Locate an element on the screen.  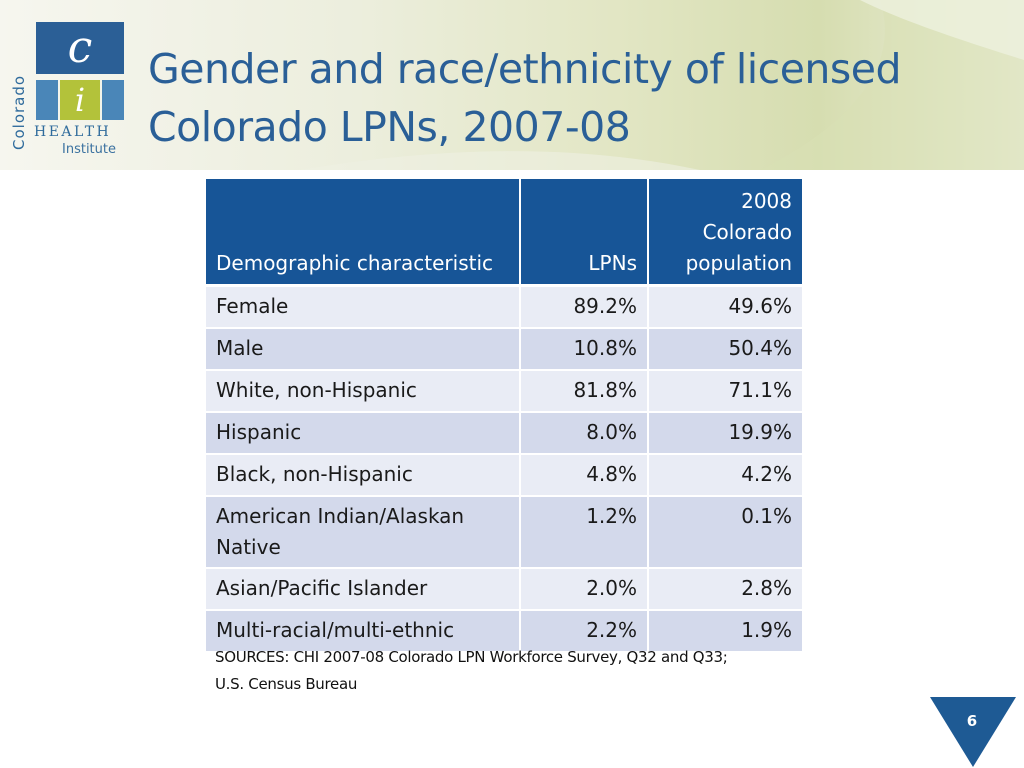
cell-population: 4.2% is located at coordinates (725, 475).